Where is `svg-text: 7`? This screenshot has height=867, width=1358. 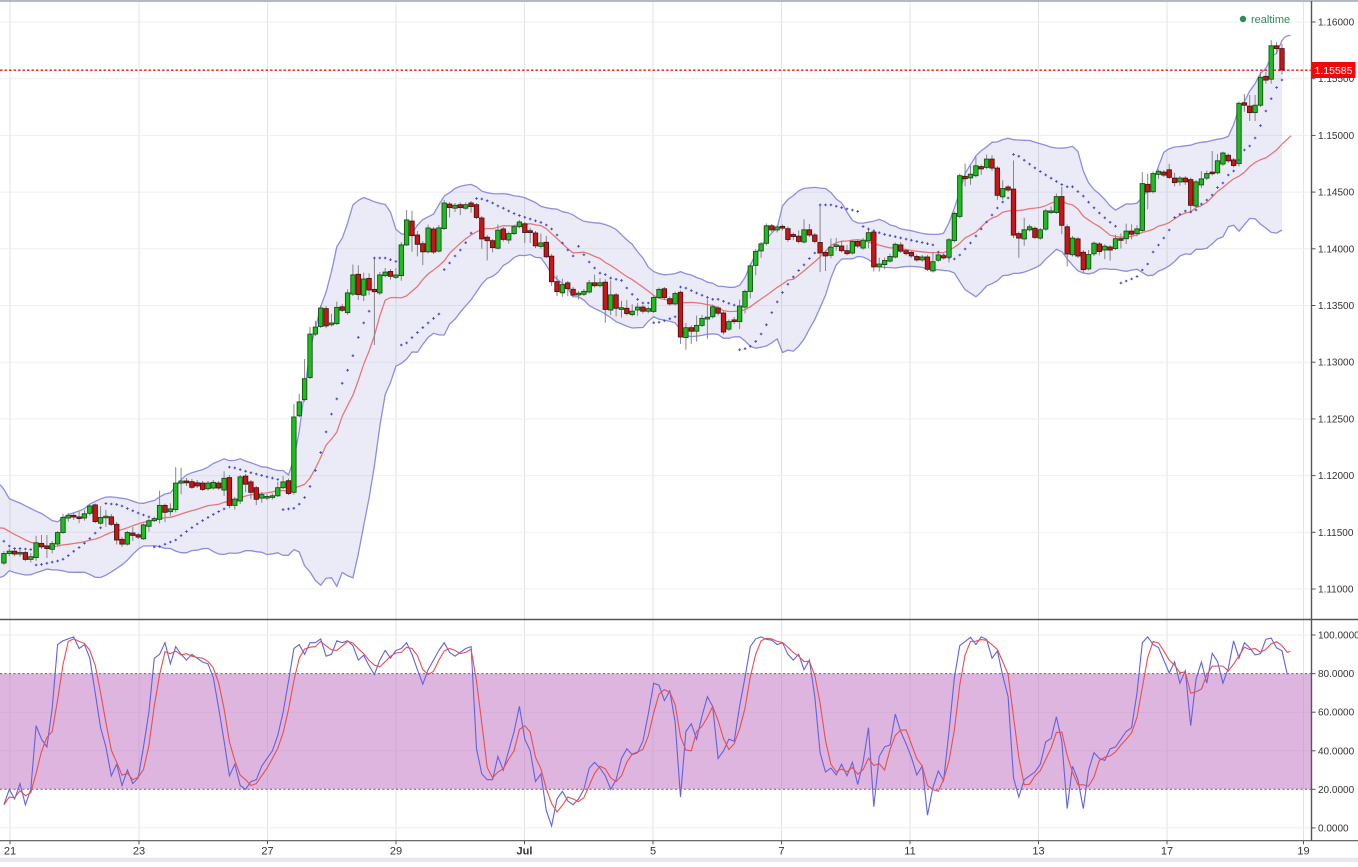
svg-text: 7 is located at coordinates (781, 852).